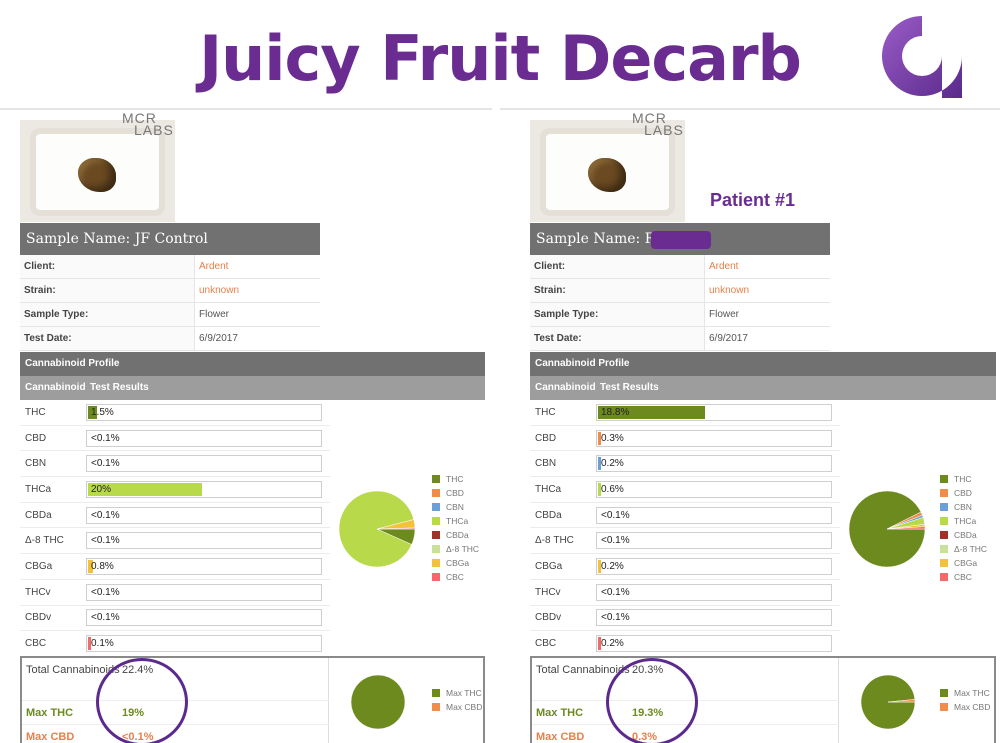 Image resolution: width=1000 pixels, height=743 pixels. I want to click on strain-value: unknown, so click(729, 290).